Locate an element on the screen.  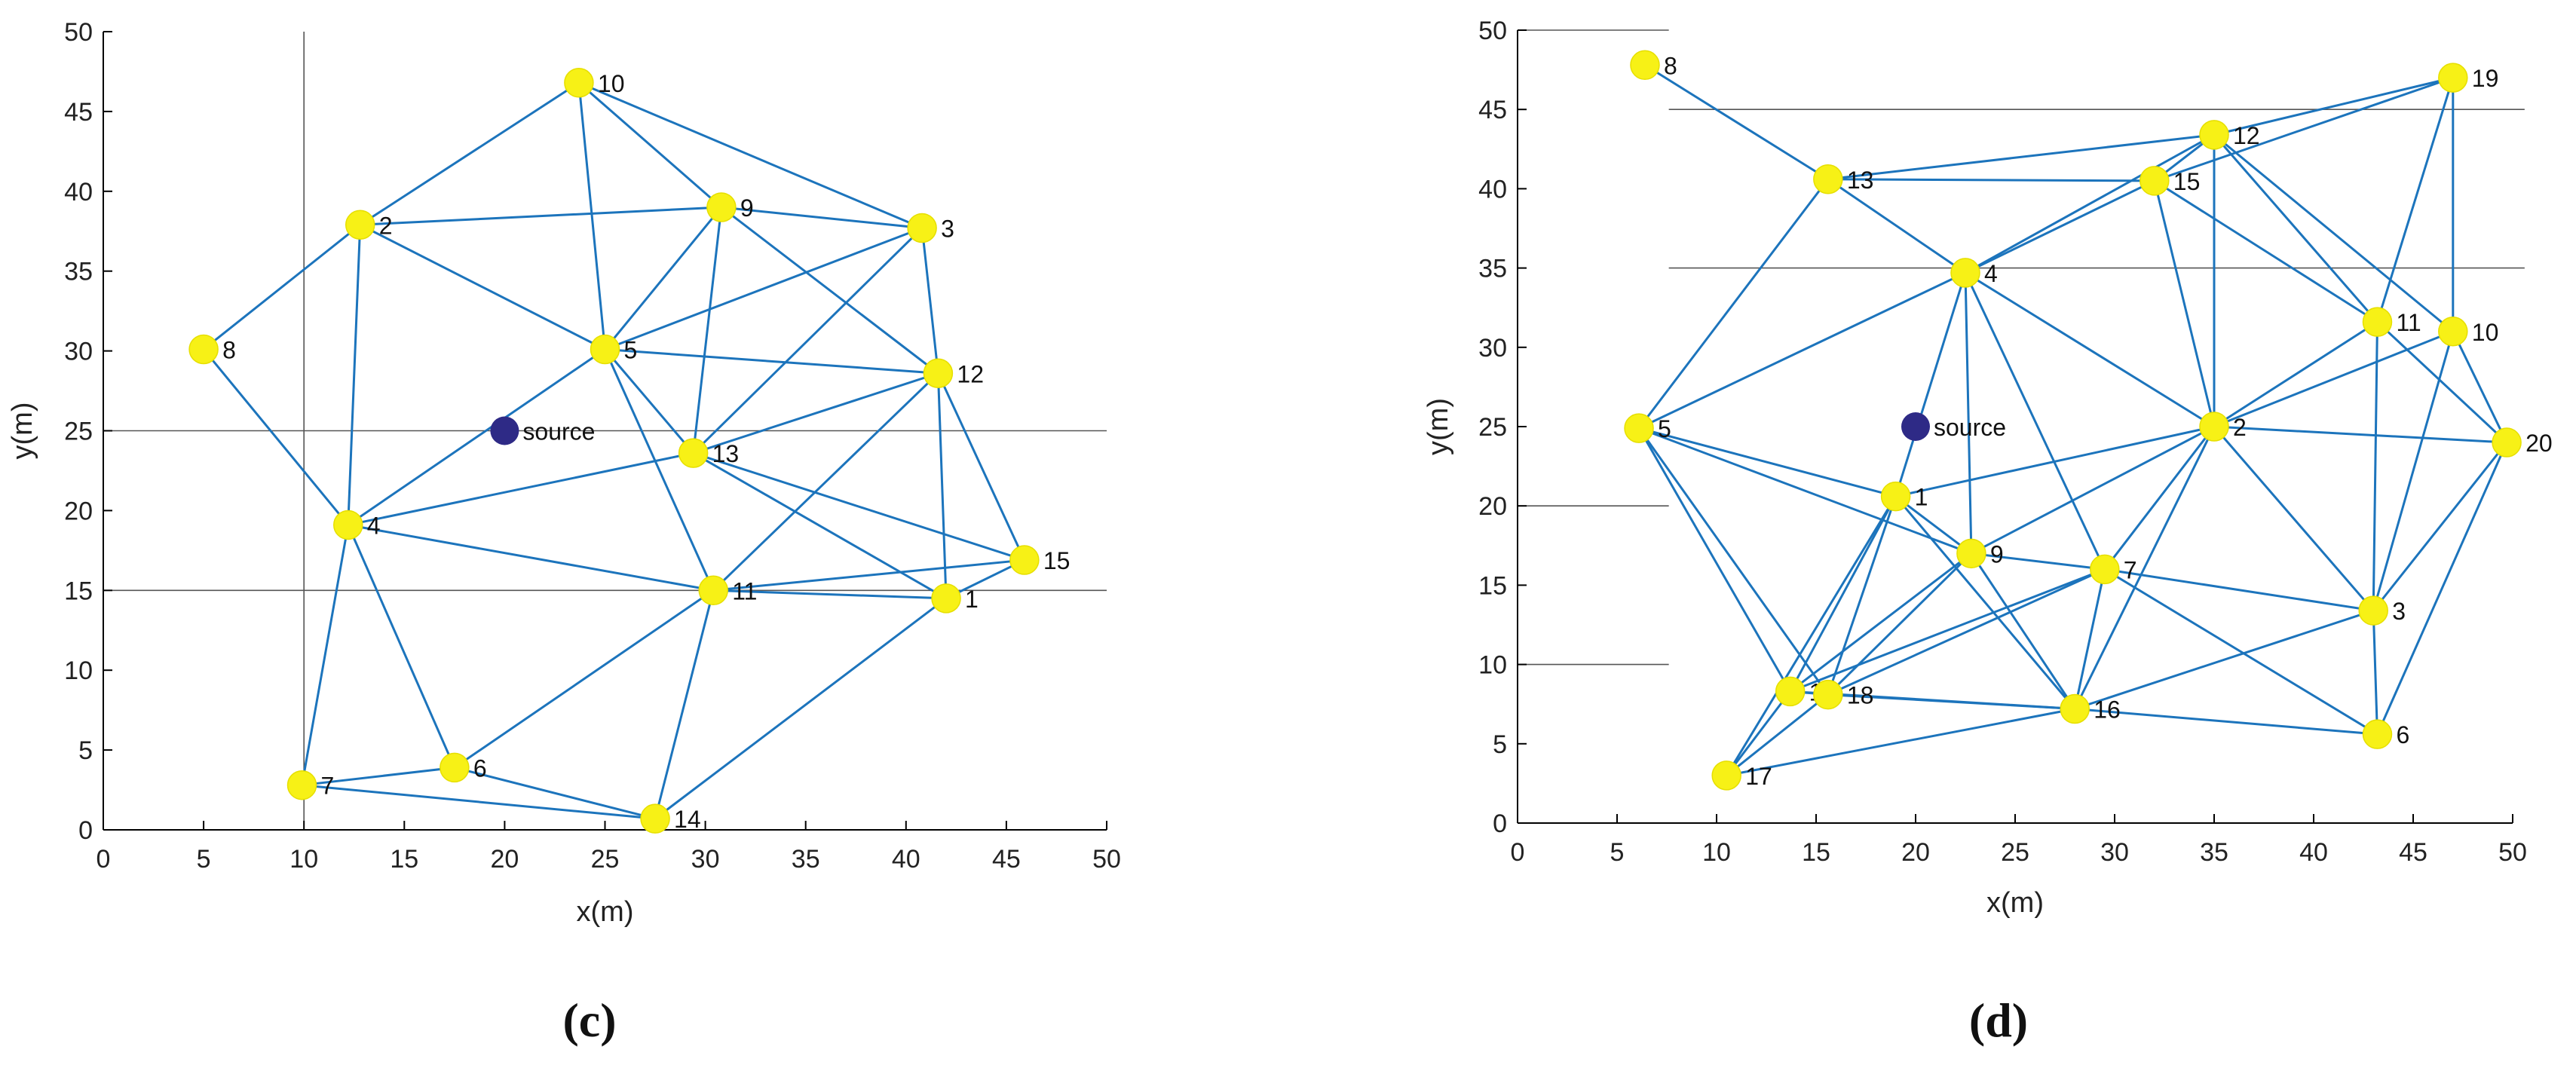
x-tick-label: 40 is located at coordinates (906, 859).